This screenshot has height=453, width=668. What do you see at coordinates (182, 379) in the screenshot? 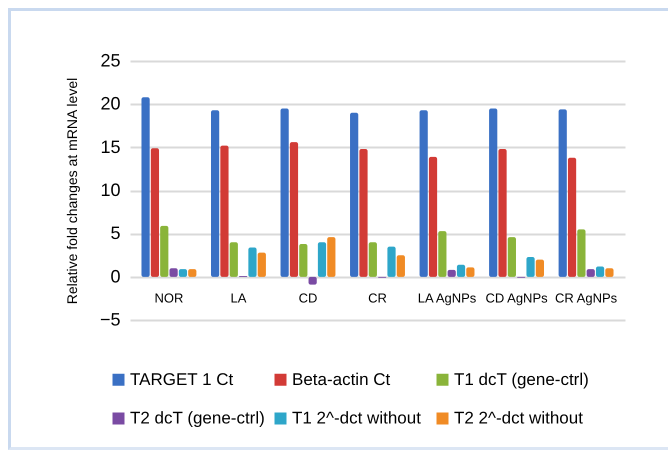
I see `legend-label: TARGET 1 Ct` at bounding box center [182, 379].